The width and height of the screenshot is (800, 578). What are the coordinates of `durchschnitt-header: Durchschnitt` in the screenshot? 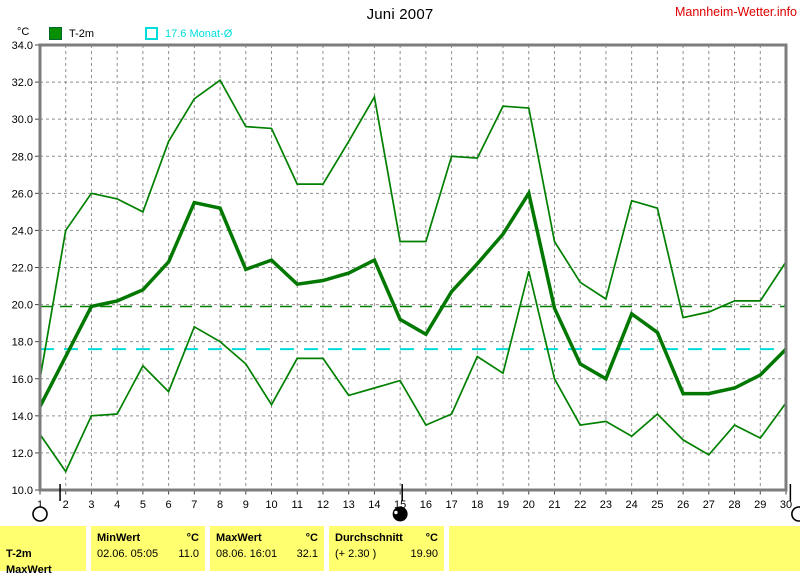 It's located at (369, 538).